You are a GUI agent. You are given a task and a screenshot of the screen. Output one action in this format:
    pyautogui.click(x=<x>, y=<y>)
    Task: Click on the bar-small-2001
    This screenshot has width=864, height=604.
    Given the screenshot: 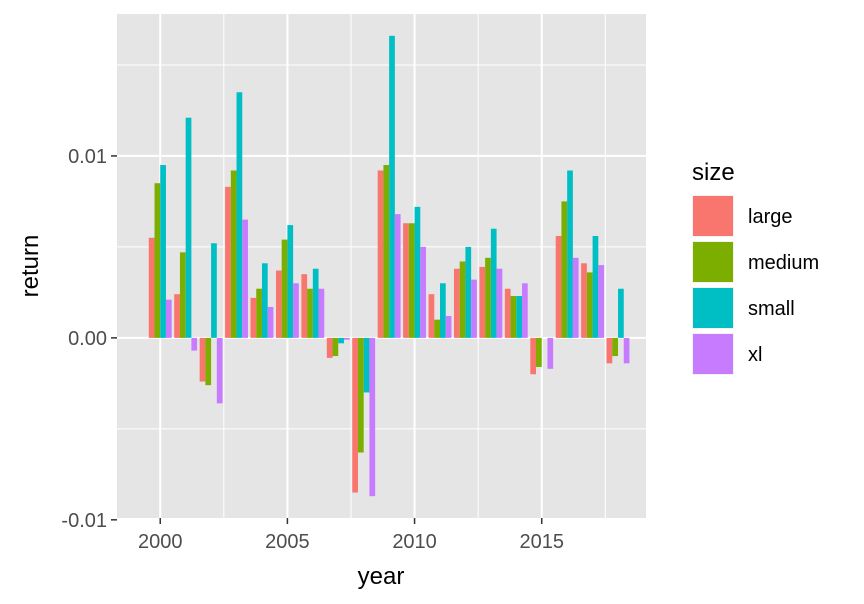 What is the action you would take?
    pyautogui.click(x=188, y=227)
    